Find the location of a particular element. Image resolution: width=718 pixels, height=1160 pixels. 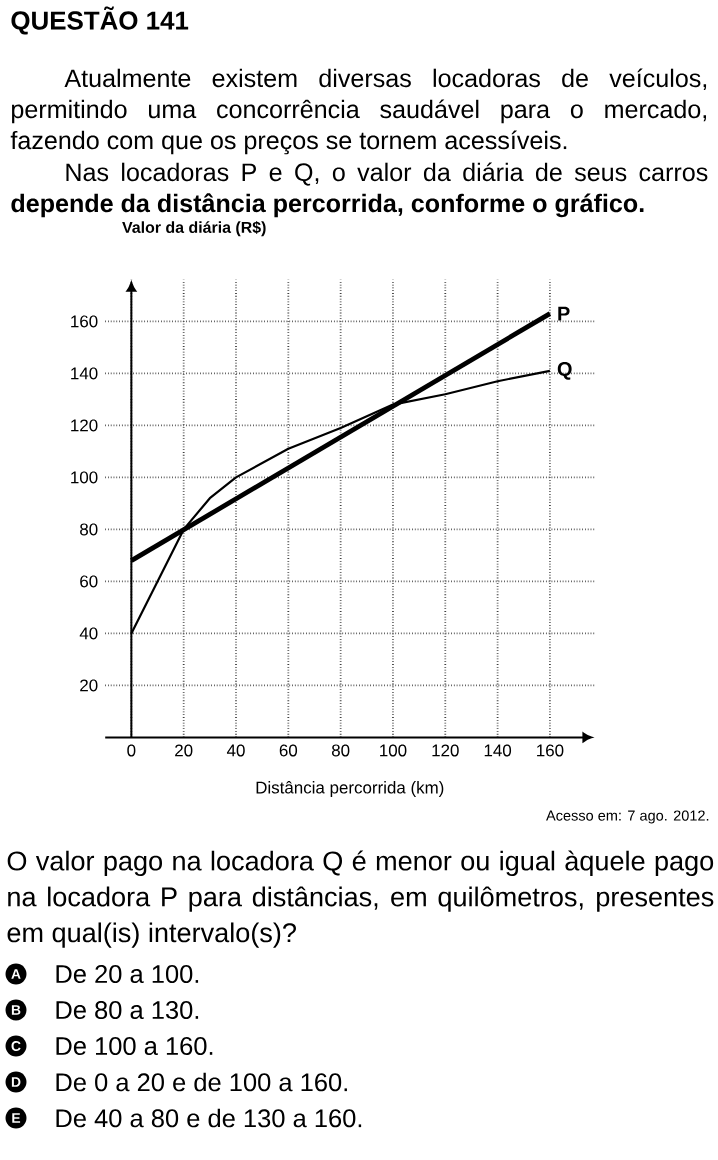

y-tick-label: 160 is located at coordinates (84, 321).